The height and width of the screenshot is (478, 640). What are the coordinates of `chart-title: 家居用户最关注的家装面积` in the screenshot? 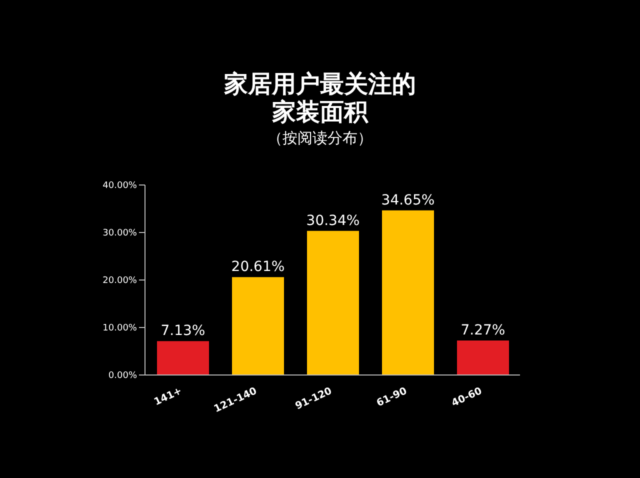 It's located at (320, 98).